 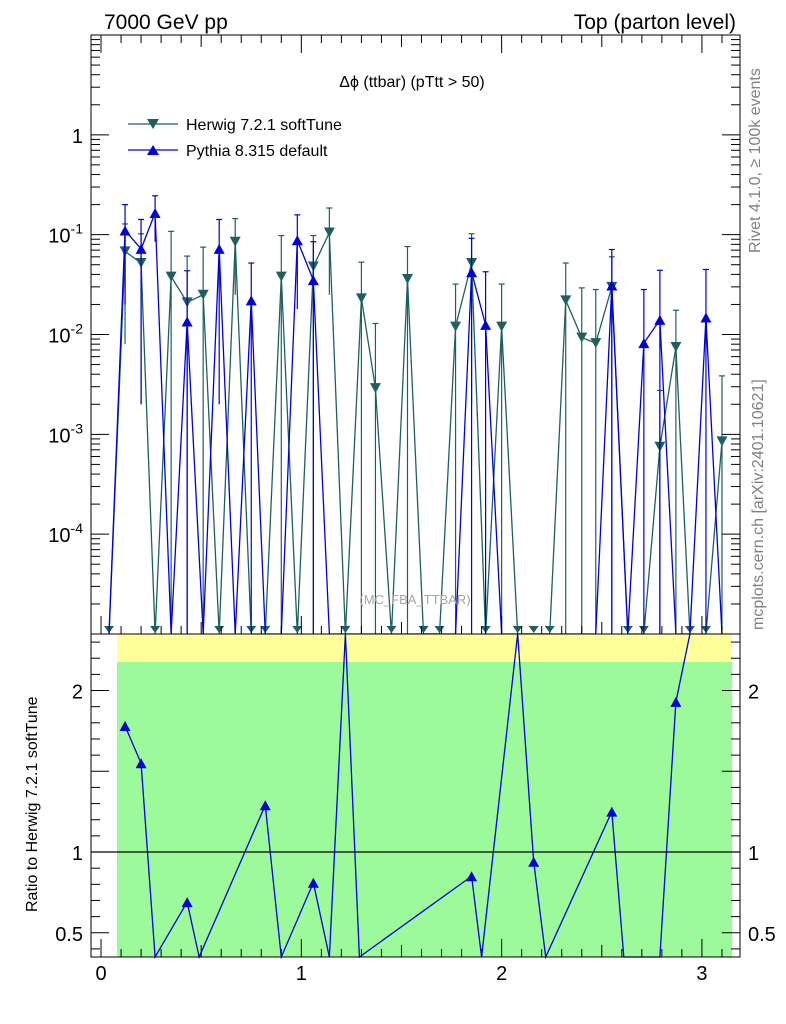 I want to click on main-ytick-exponent: -1, so click(x=77, y=229).